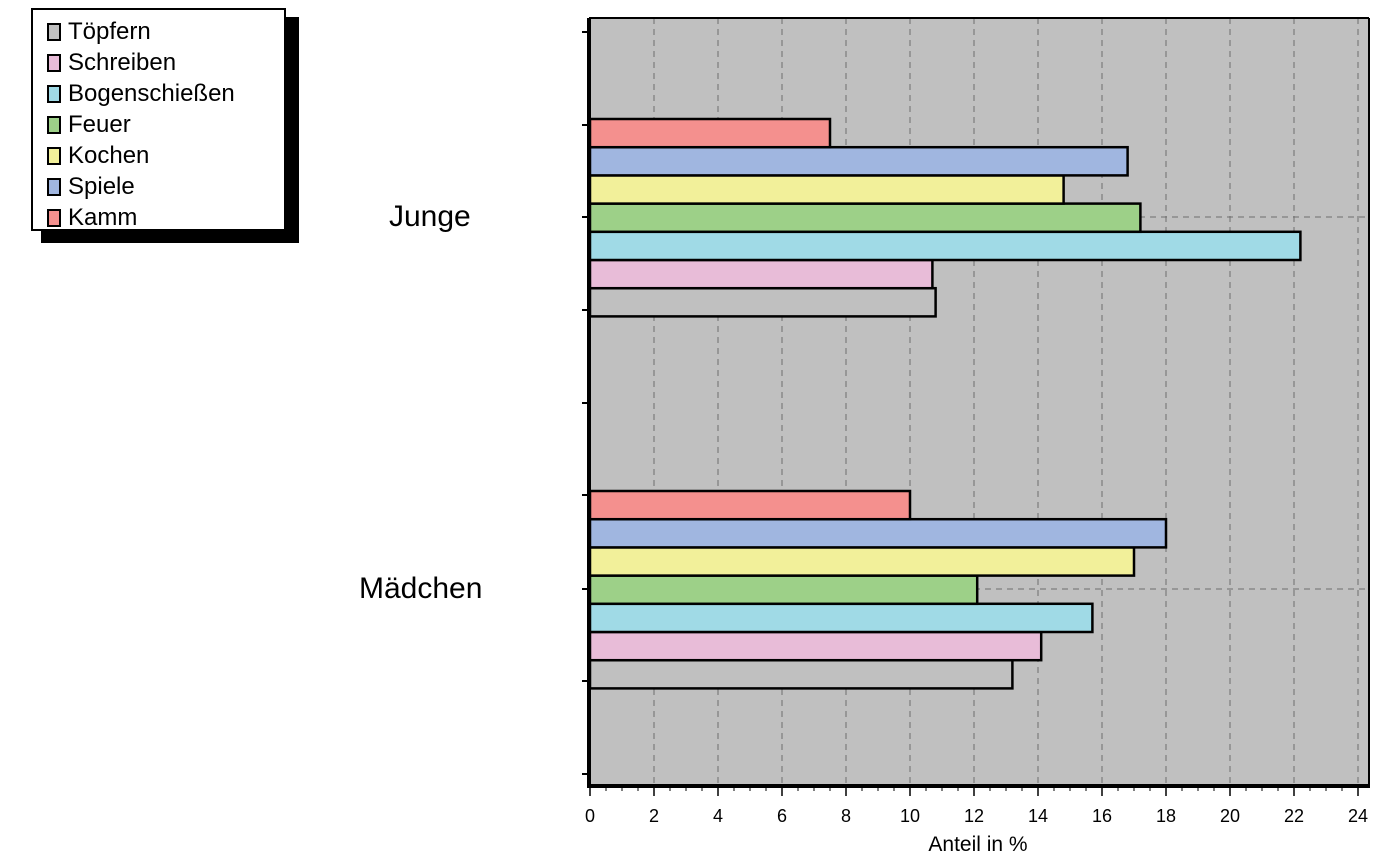 The width and height of the screenshot is (1376, 858). Describe the element at coordinates (151, 93) in the screenshot. I see `legend-label: Bogenschießen` at that location.